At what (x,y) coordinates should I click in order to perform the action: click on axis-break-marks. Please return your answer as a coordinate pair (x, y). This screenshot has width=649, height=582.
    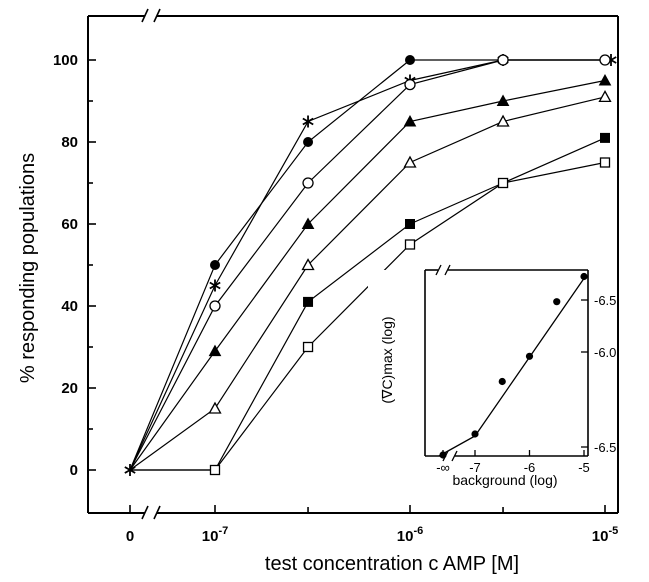
    Looking at the image, I should click on (151, 264).